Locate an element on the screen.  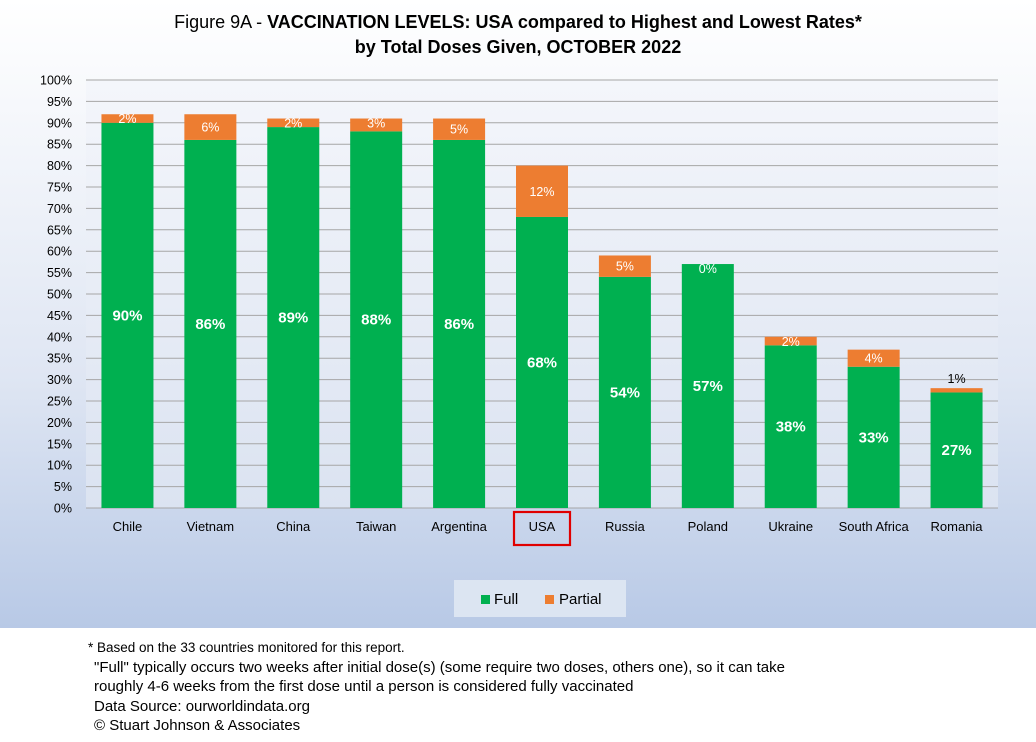
x-tick-label: Taiwan is located at coordinates (376, 526).